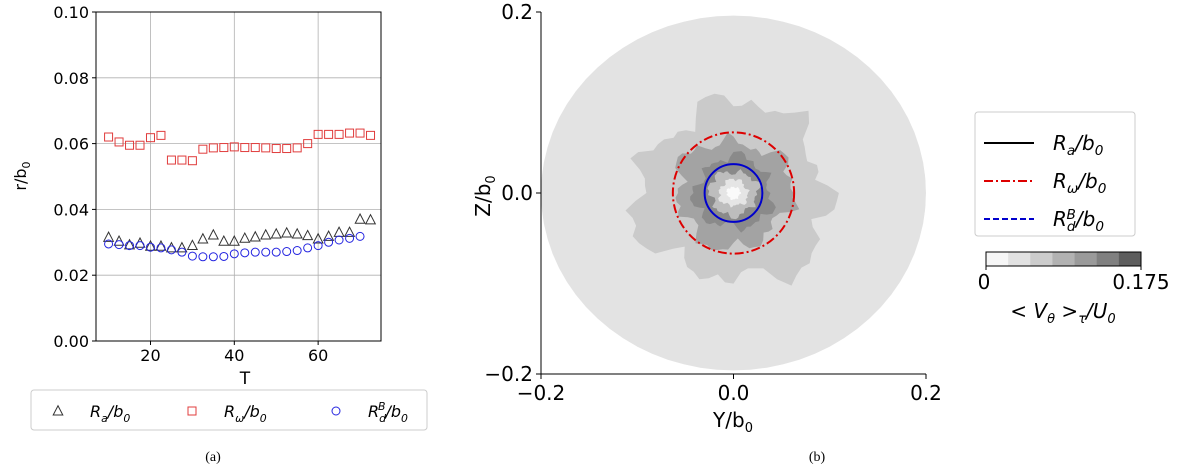  What do you see at coordinates (517, 12) in the screenshot?
I see `y-tick-label: 0.2` at bounding box center [517, 12].